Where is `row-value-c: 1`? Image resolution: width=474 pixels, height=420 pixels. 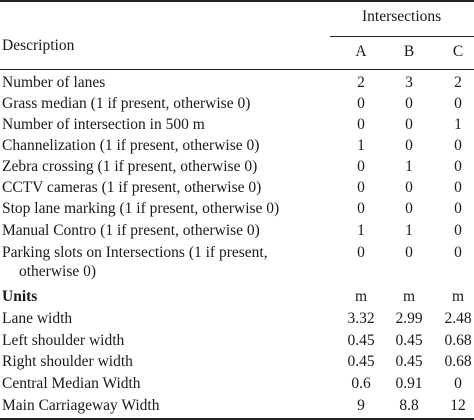 row-value-c: 1 is located at coordinates (458, 124).